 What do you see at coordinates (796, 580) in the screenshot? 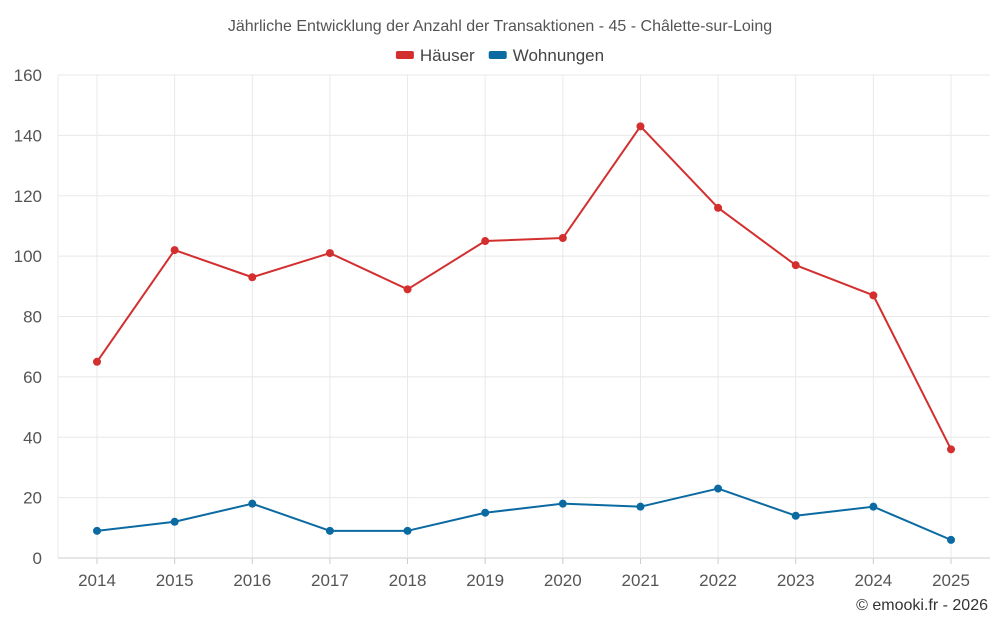
I see `x-tick-label: 2023` at bounding box center [796, 580].